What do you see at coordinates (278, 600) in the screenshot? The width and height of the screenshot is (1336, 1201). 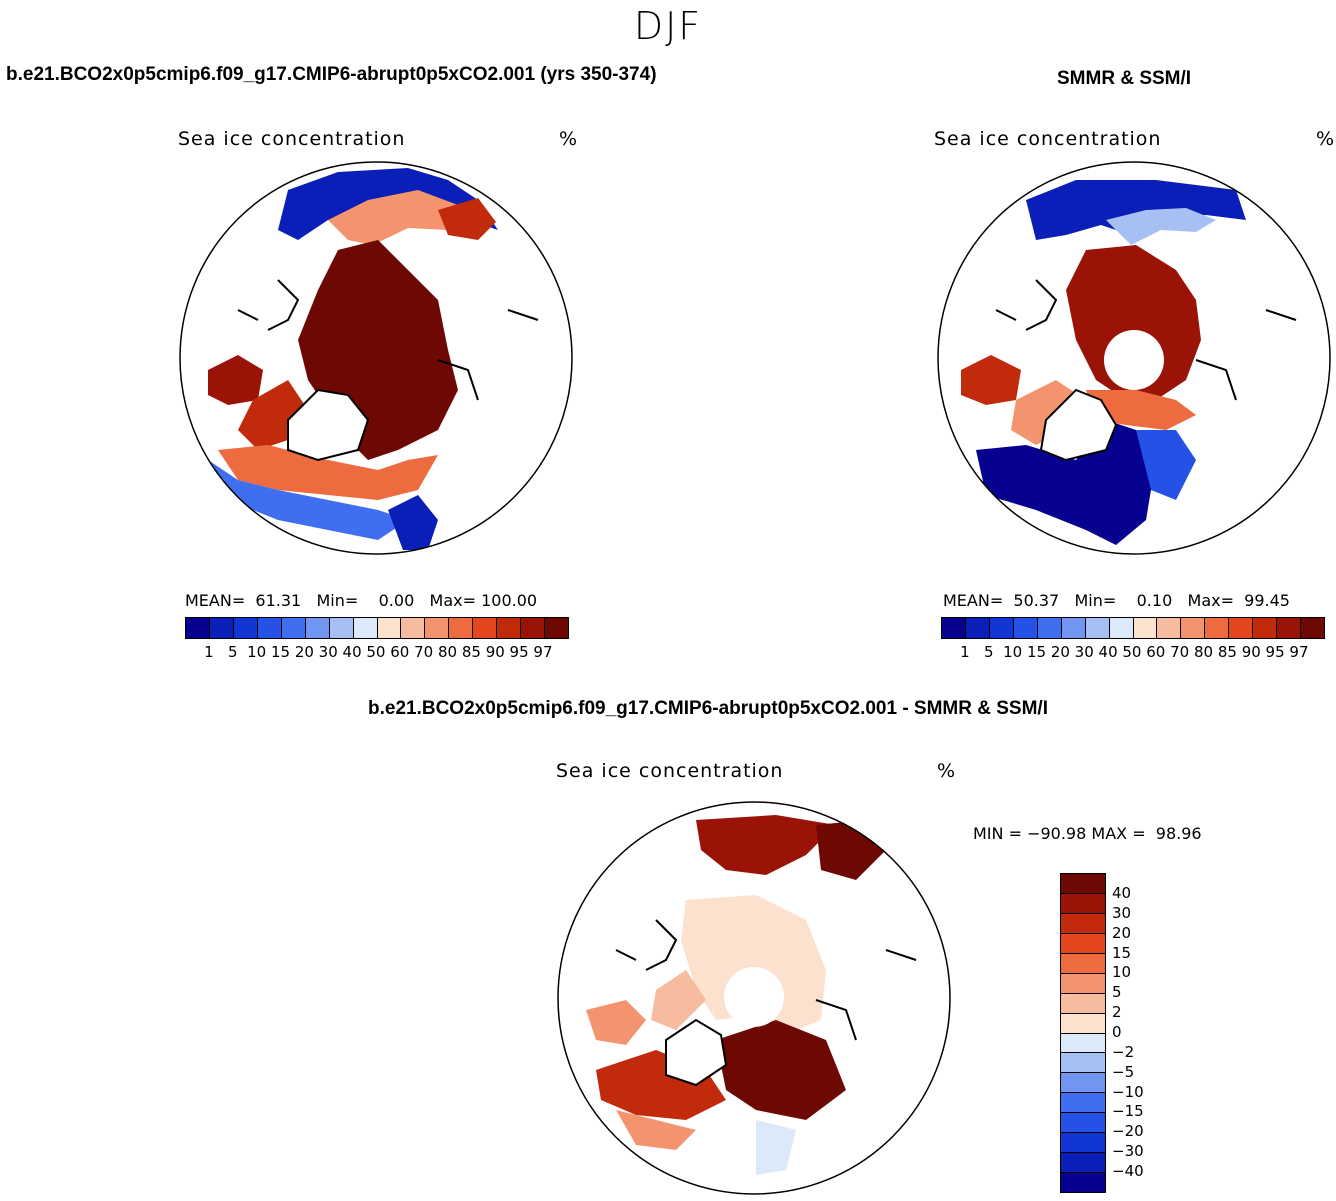 I see `model-mean-value: 61.31` at bounding box center [278, 600].